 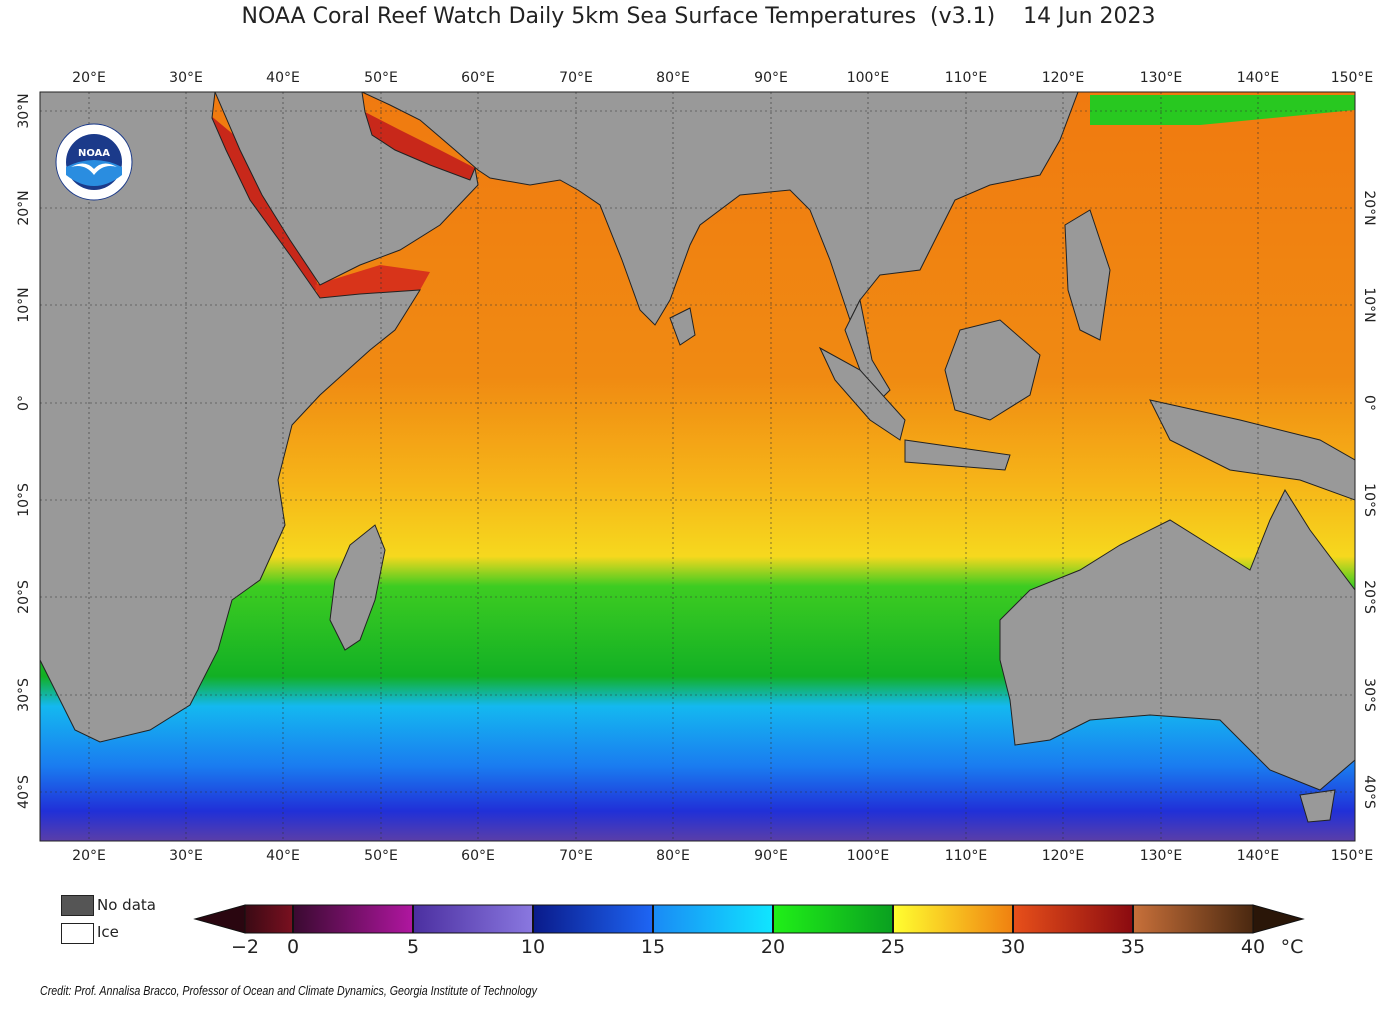 I want to click on colorbar-min-arrow, so click(x=219, y=919).